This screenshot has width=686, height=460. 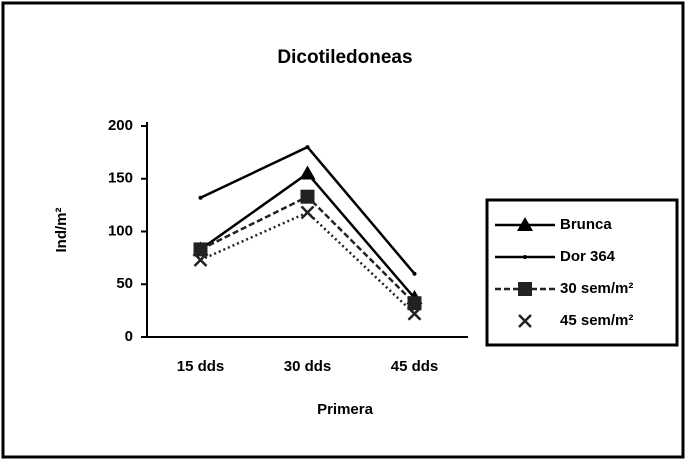 I want to click on y-tick-label: 150, so click(x=120, y=178).